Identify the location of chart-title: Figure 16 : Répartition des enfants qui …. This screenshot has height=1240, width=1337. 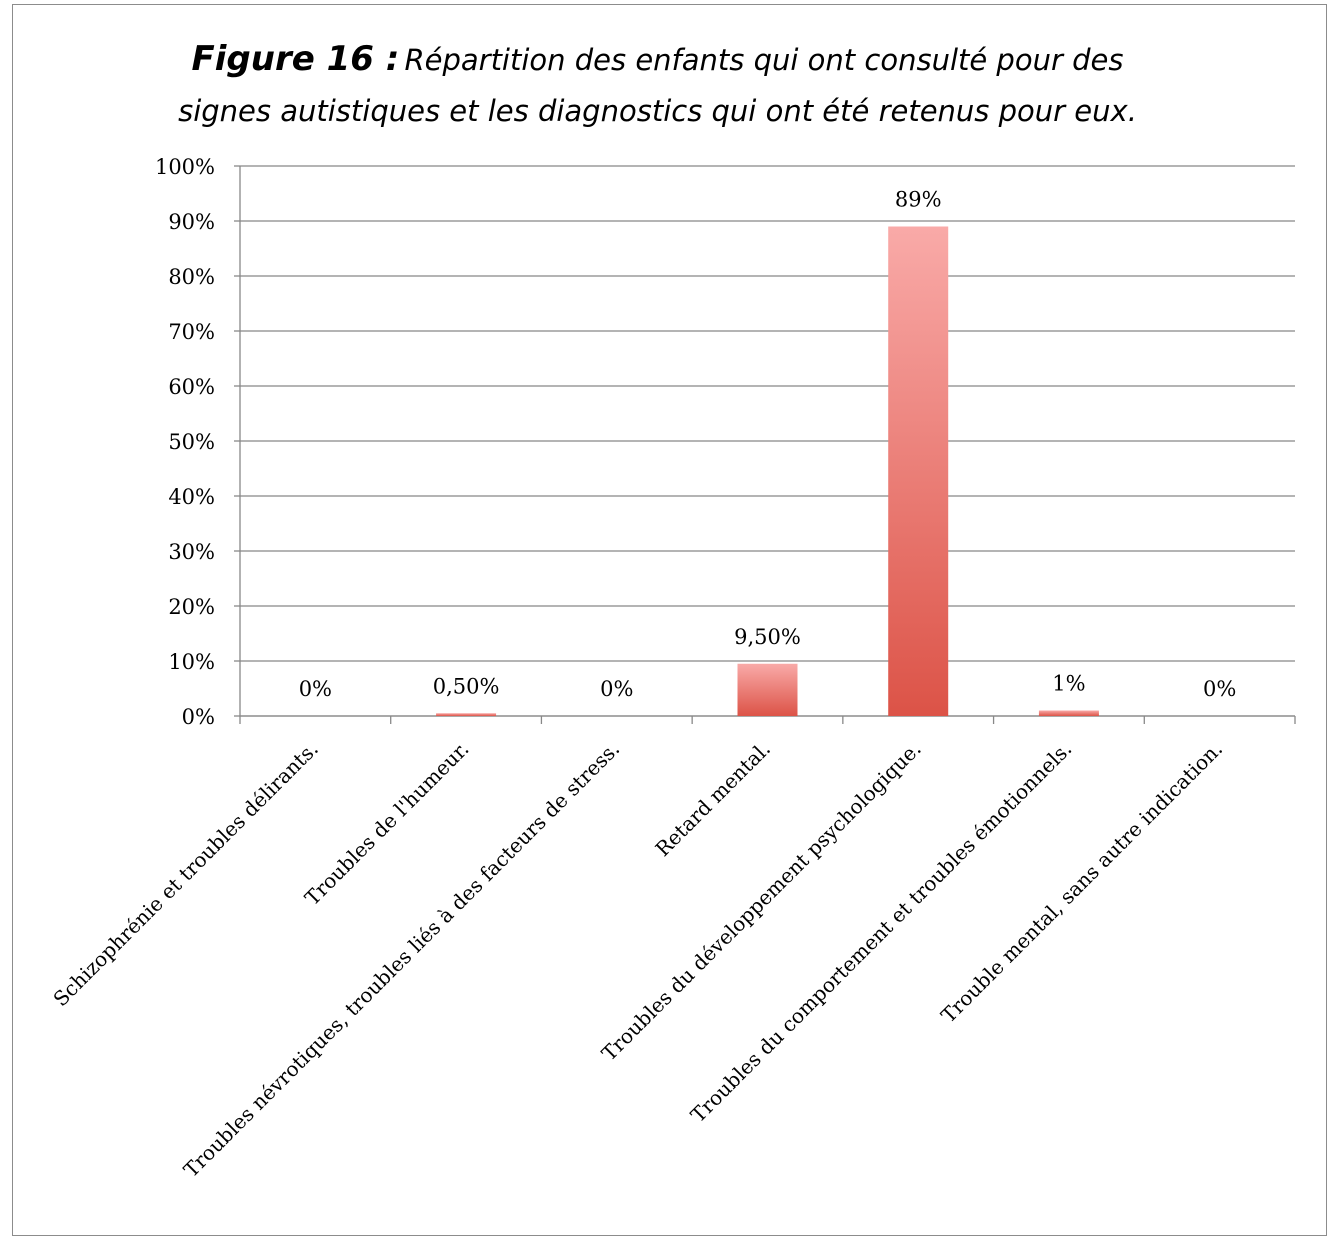
(657, 87).